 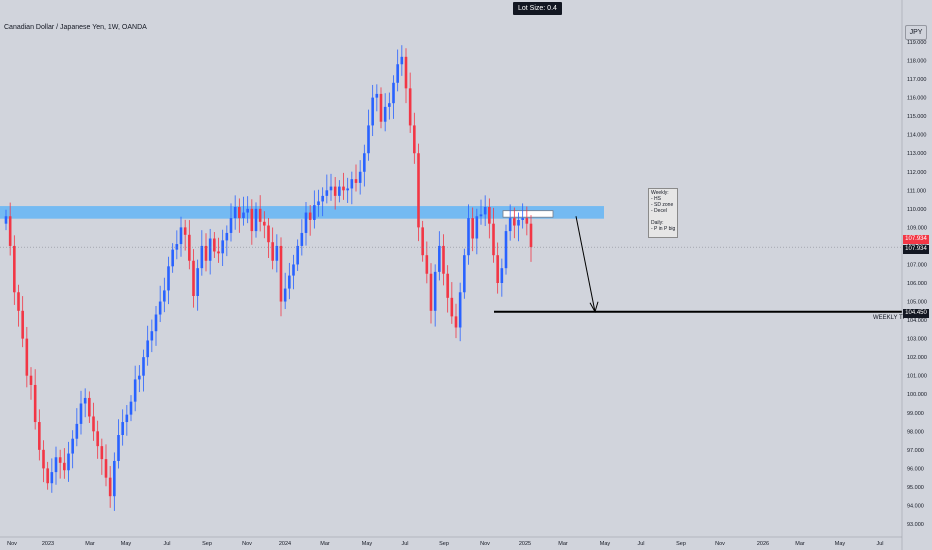 What do you see at coordinates (563, 544) in the screenshot?
I see `x-tick-label: Mar` at bounding box center [563, 544].